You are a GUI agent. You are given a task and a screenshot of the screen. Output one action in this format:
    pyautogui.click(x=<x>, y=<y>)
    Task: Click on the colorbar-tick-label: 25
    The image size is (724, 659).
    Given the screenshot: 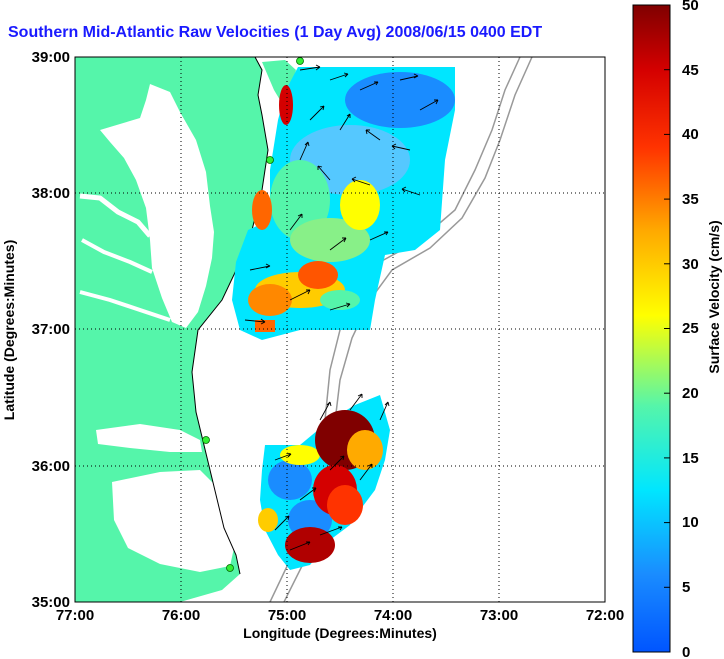 What is the action you would take?
    pyautogui.click(x=690, y=328)
    